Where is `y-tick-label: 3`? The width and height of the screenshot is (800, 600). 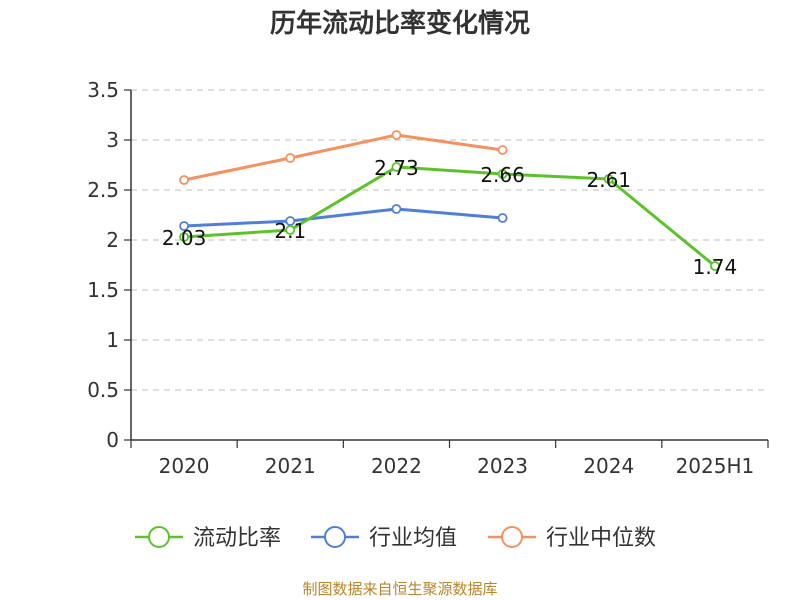 y-tick-label: 3 is located at coordinates (112, 140).